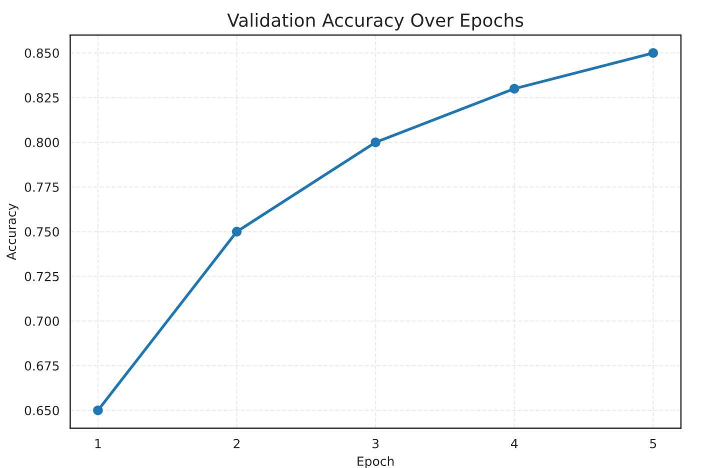 This screenshot has height=468, width=702. I want to click on x-tick-label: 4, so click(514, 443).